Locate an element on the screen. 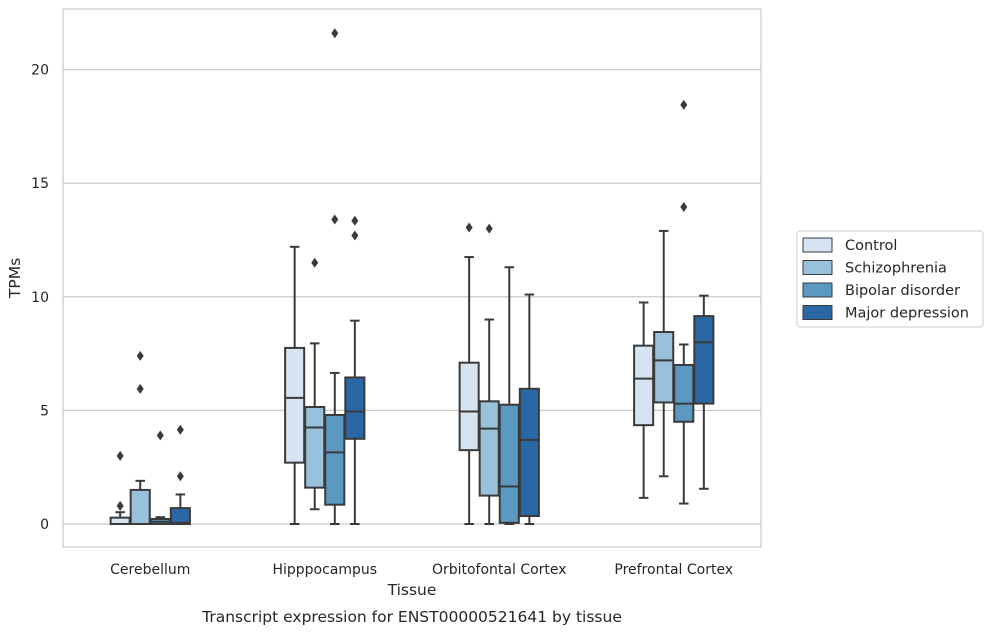 This screenshot has width=993, height=634. y-axis-label: TPMs is located at coordinates (15, 278).